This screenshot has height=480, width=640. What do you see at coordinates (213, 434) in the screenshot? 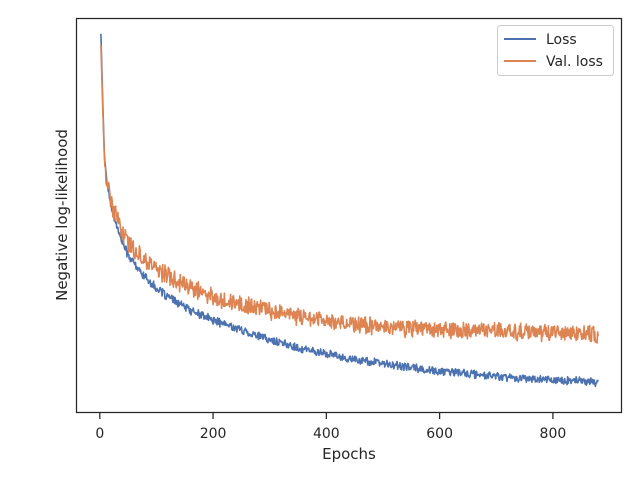
I see `x-tick-label: 200` at bounding box center [213, 434].